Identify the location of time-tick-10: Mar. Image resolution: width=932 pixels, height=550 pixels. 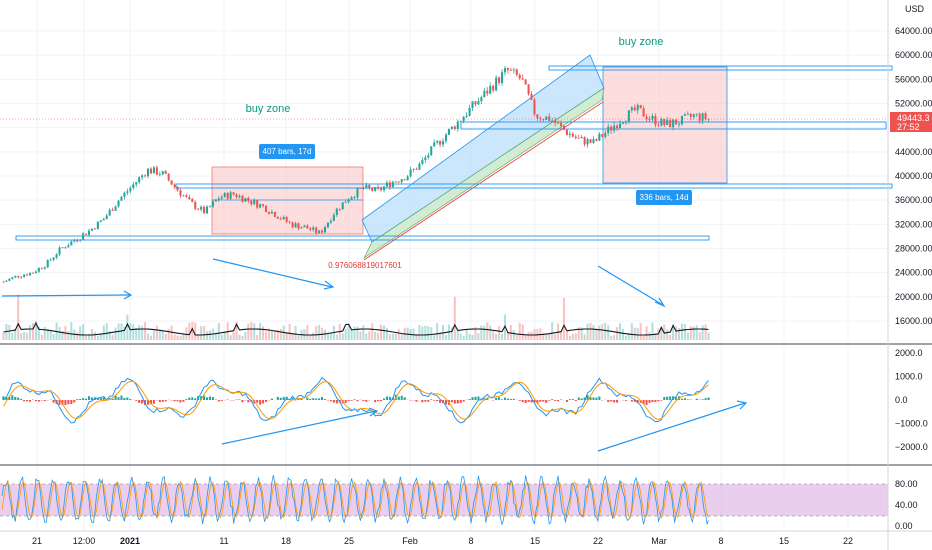
(659, 541).